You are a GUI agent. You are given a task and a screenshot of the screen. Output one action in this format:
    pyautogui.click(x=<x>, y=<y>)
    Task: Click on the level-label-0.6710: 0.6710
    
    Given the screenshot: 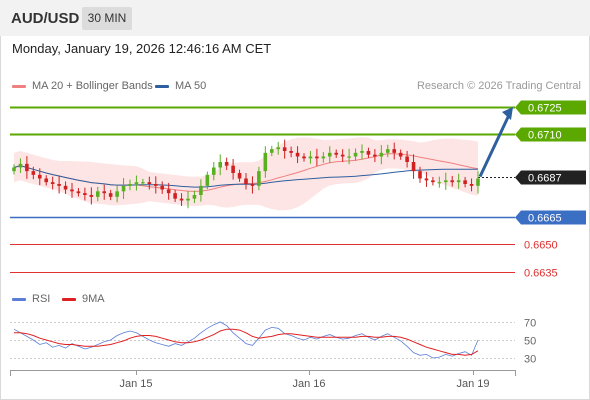 What is the action you would take?
    pyautogui.click(x=545, y=136)
    